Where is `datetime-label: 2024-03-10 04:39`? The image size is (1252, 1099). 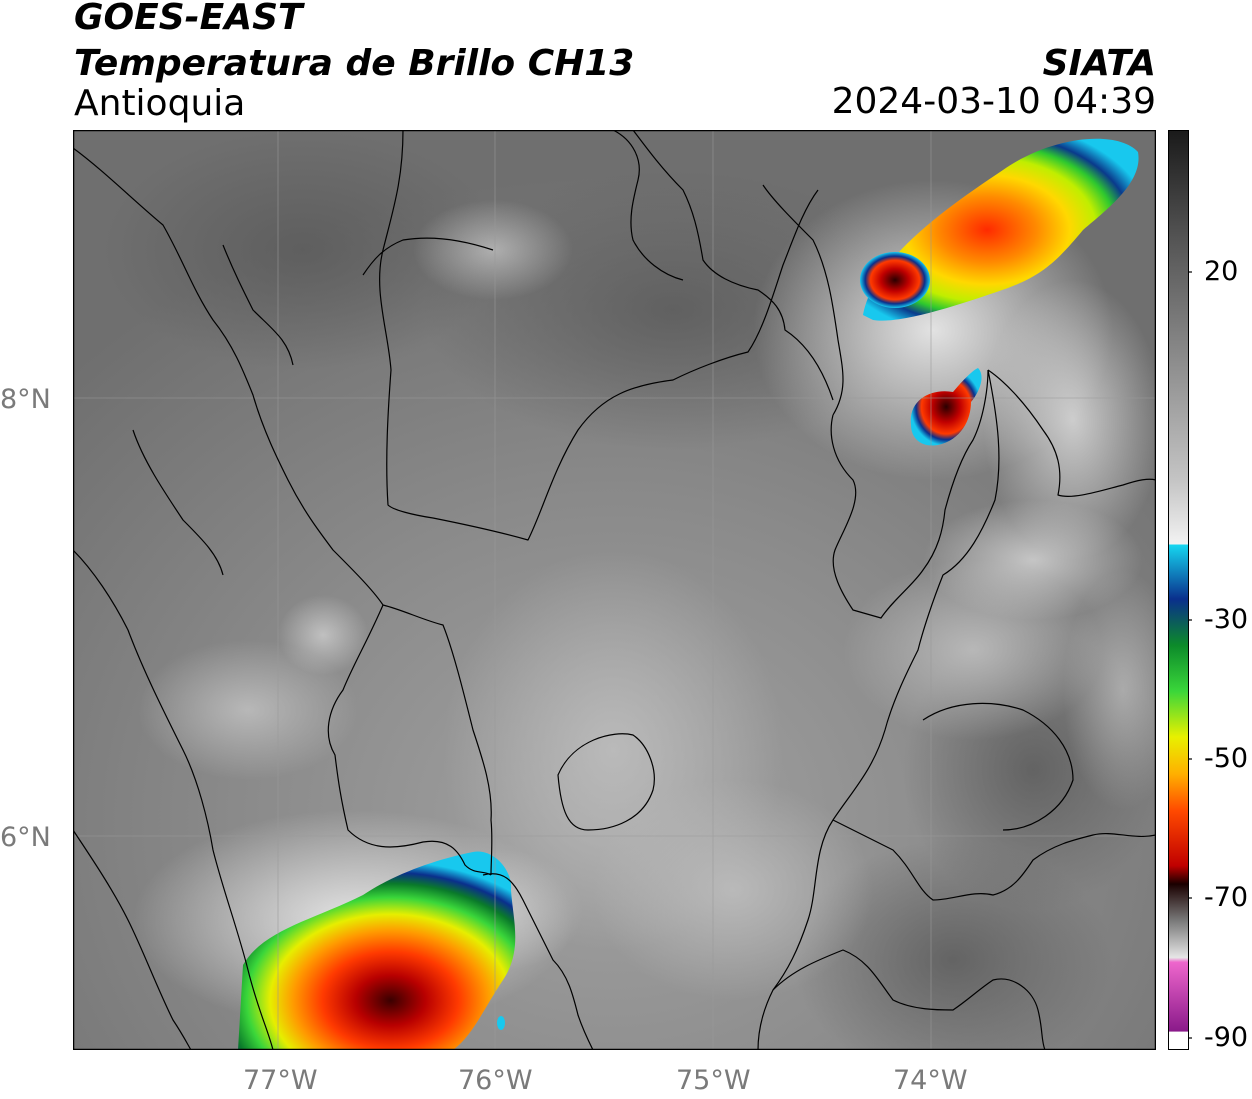
datetime-label: 2024-03-10 04:39 is located at coordinates (993, 101).